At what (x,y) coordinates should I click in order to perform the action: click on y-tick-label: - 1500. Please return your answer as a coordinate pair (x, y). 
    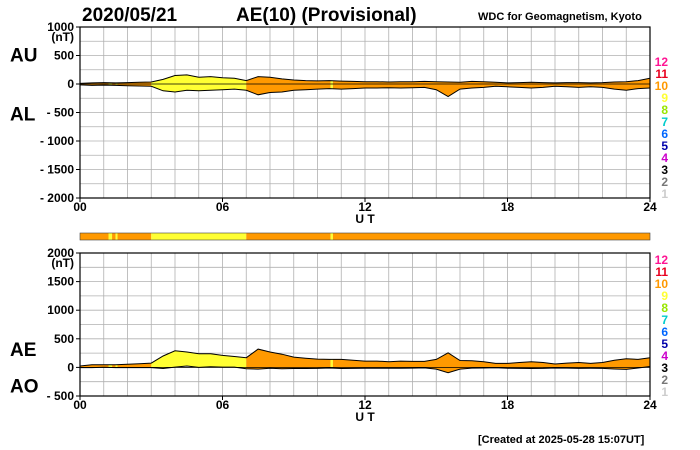
    Looking at the image, I should click on (57, 170).